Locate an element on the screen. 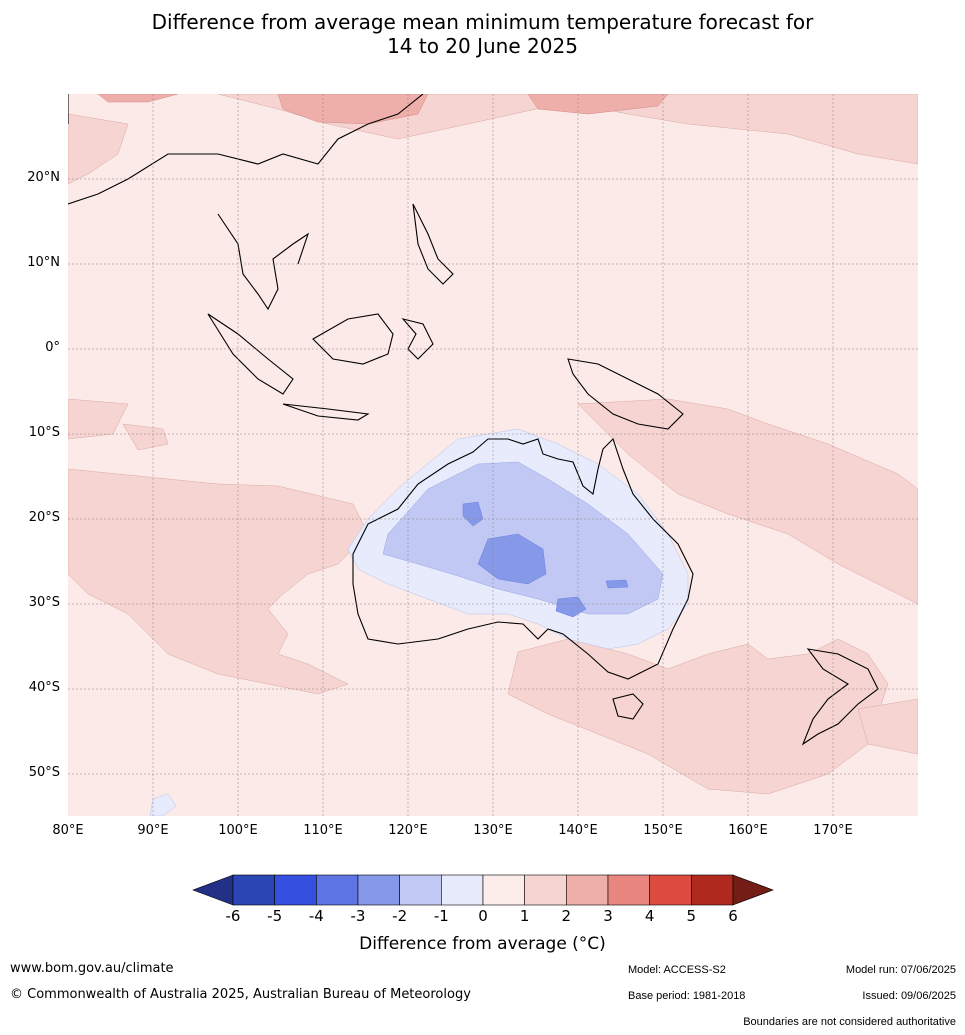  anomaly-region-minus3-to-minus2-south is located at coordinates (571, 607).